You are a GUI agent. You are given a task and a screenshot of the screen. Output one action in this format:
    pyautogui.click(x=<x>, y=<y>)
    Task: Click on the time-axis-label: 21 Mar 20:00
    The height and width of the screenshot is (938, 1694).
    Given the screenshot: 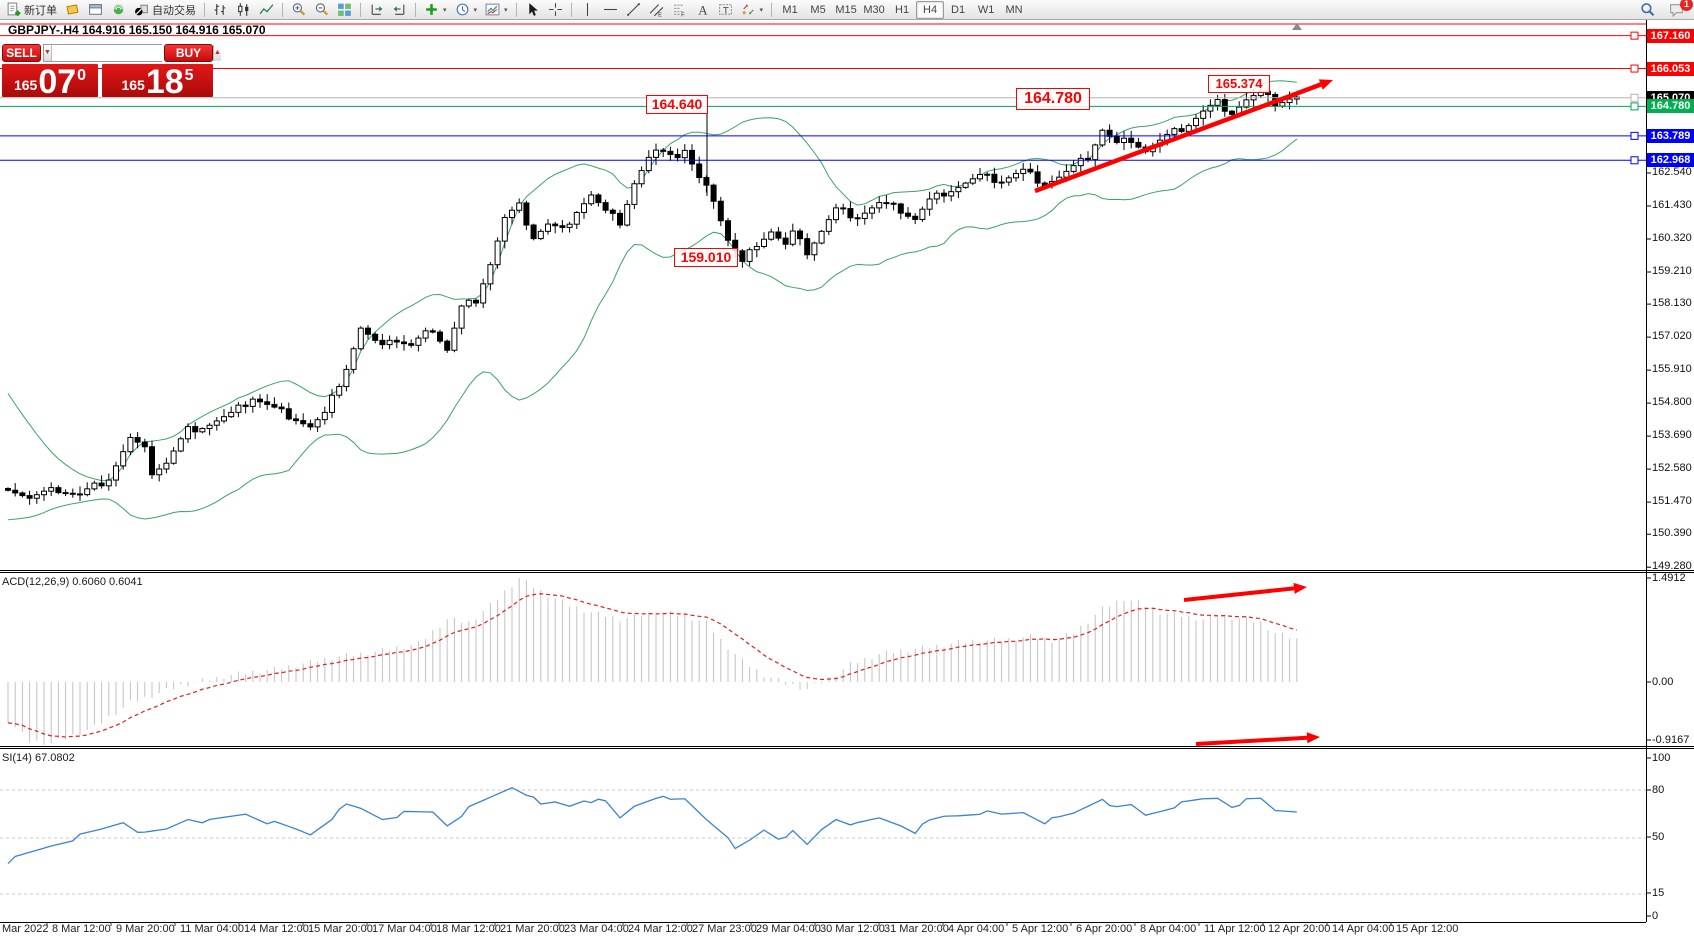 What is the action you would take?
    pyautogui.click(x=532, y=929)
    